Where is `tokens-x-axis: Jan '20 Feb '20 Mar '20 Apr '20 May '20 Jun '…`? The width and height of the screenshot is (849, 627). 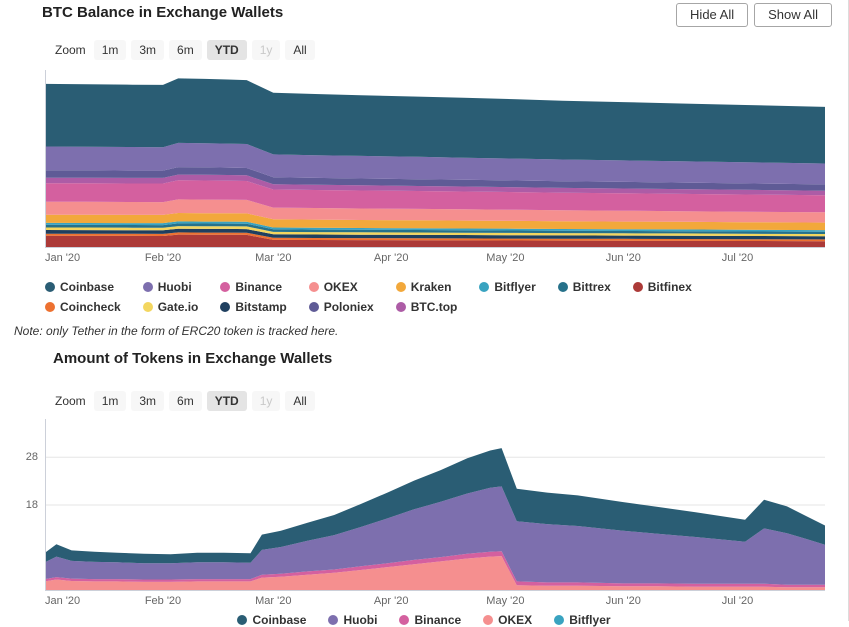
tokens-x-axis: Jan '20 Feb '20 Mar '20 Apr '20 May '20 Jun '… is located at coordinates (435, 601).